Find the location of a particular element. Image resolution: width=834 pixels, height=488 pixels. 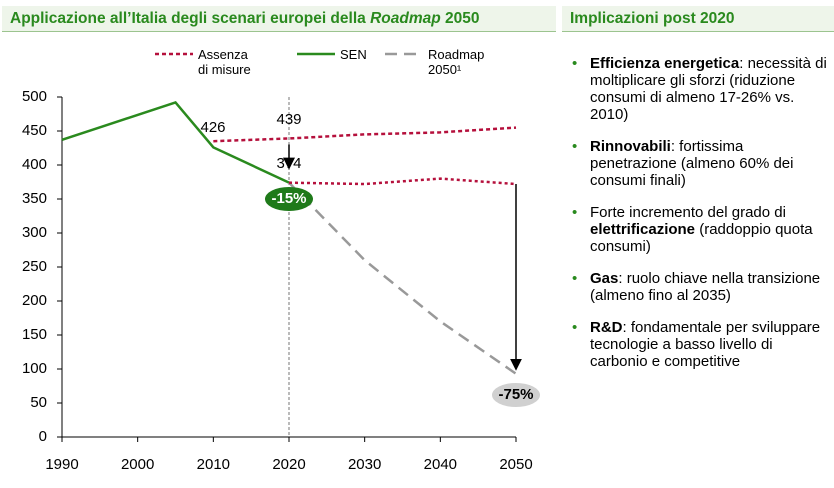

y-tick-label: 300 is located at coordinates (34, 232).